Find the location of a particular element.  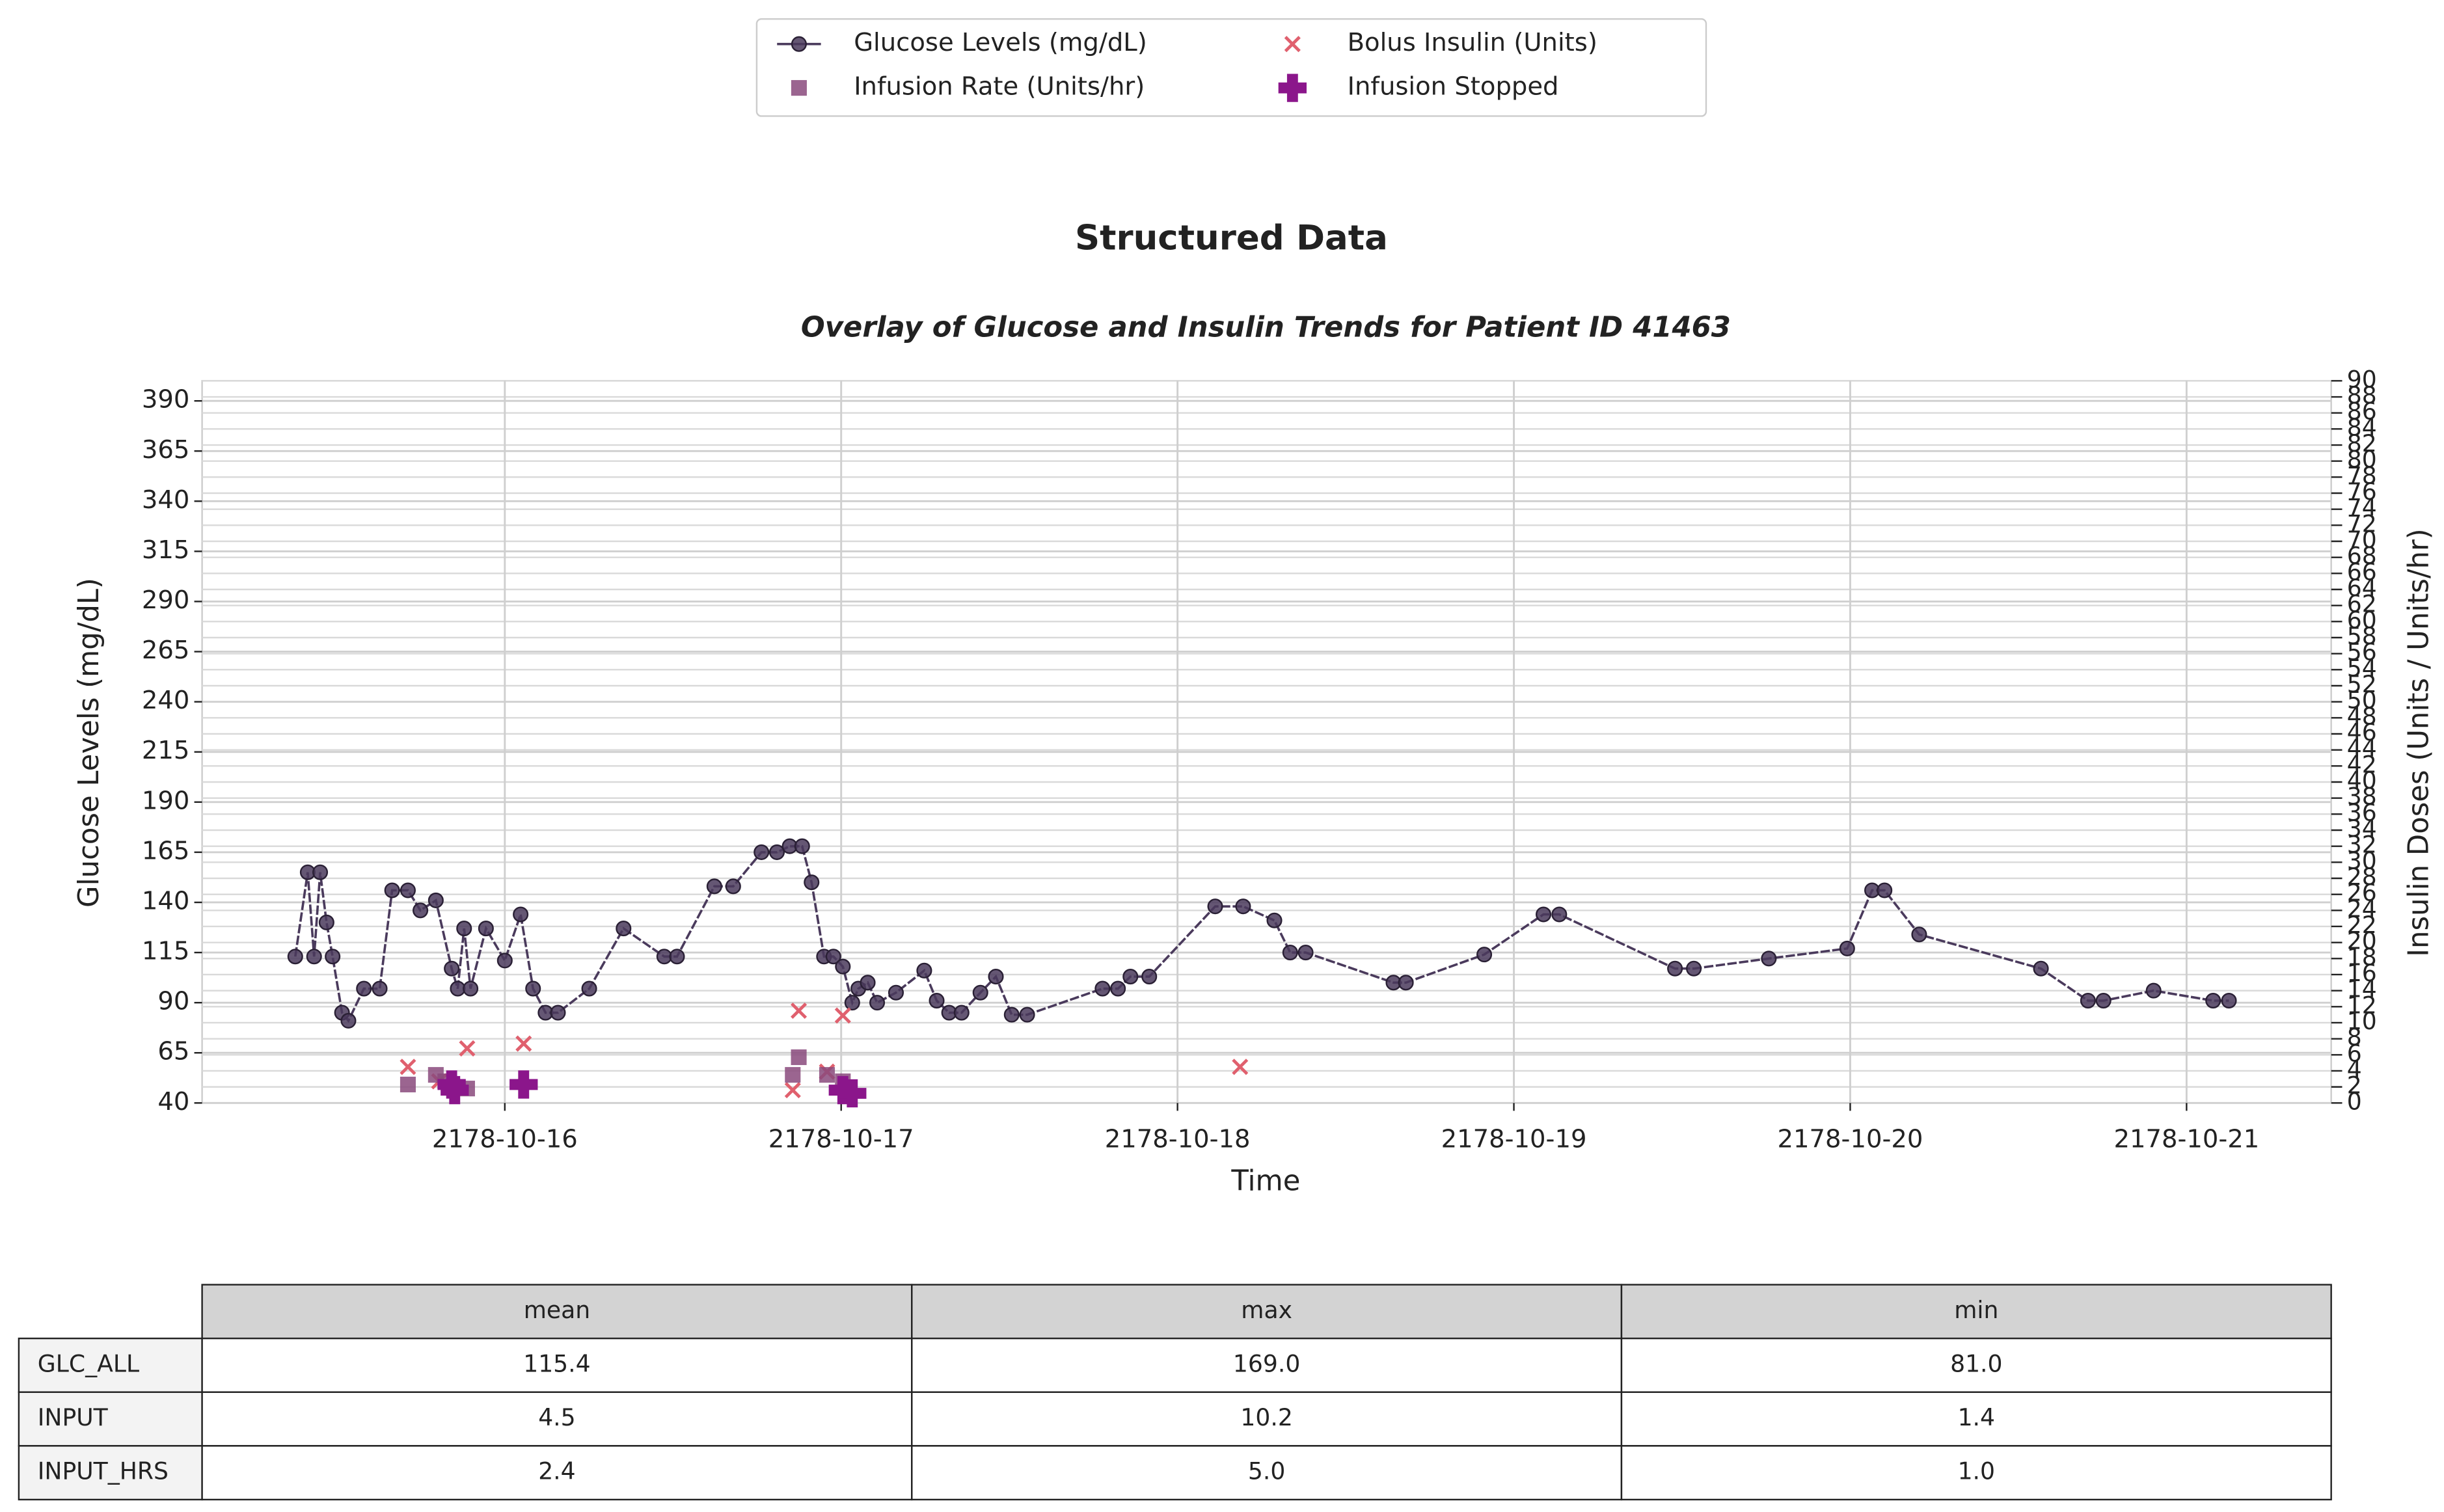

y2-tick-label: 22 is located at coordinates (2362, 925).